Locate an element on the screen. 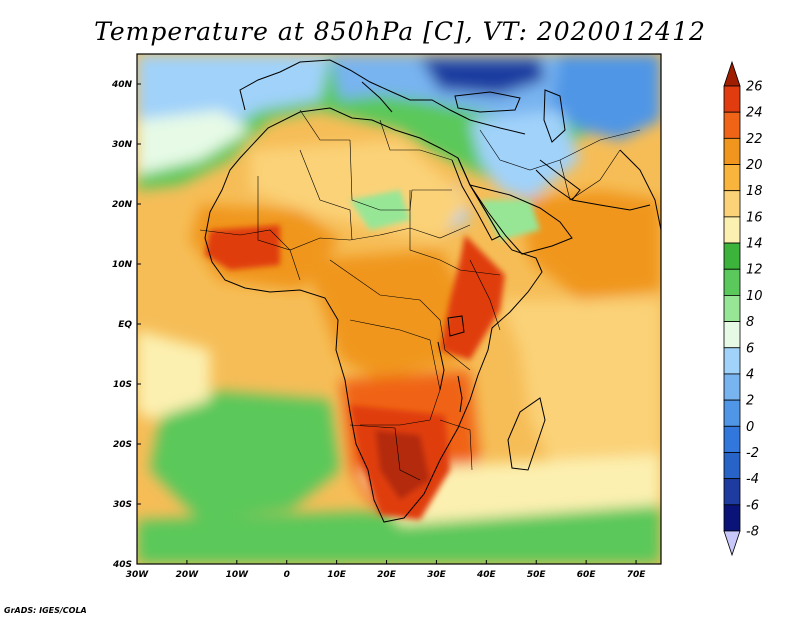  atlantic-south-tongue is located at coordinates (193, 142).